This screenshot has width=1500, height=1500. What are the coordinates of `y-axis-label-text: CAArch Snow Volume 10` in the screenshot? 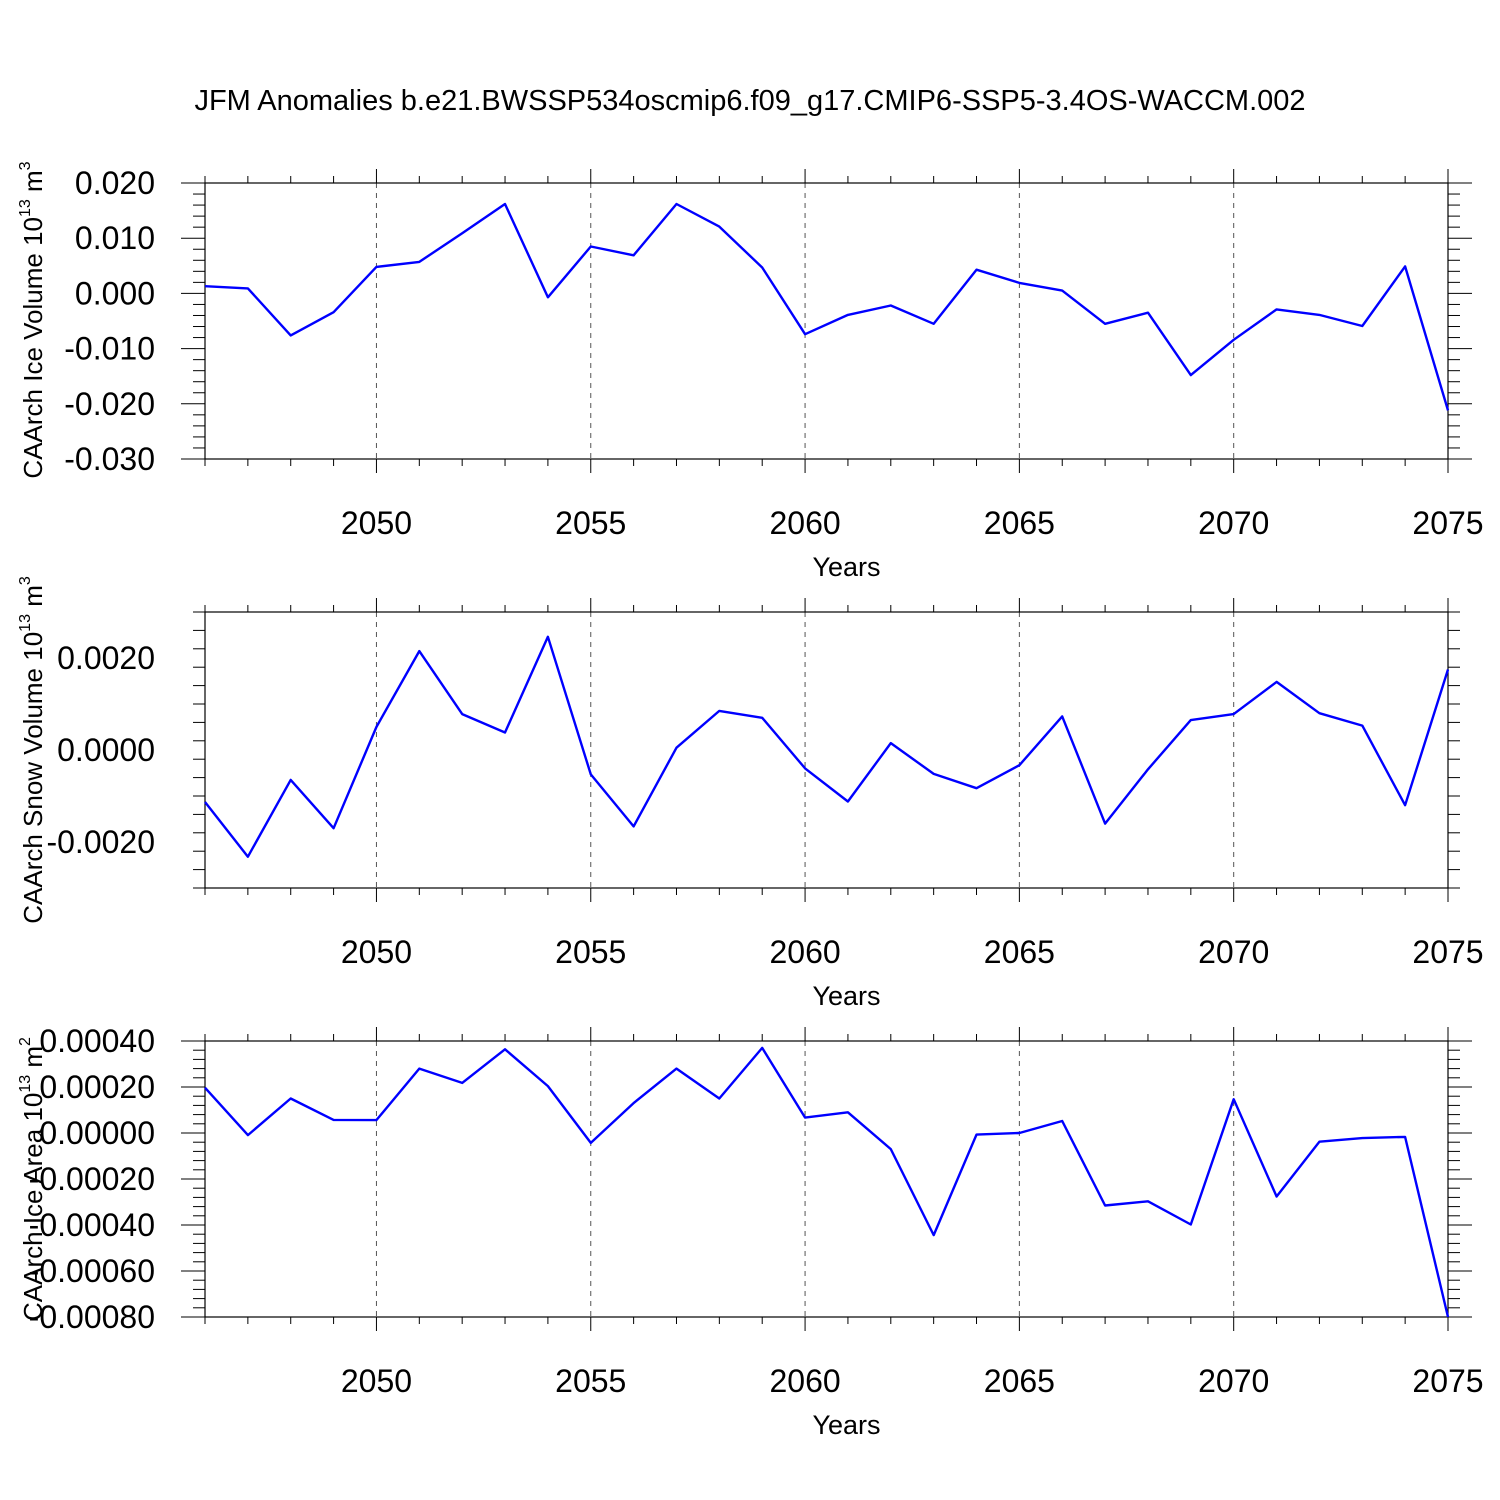 It's located at (33, 778).